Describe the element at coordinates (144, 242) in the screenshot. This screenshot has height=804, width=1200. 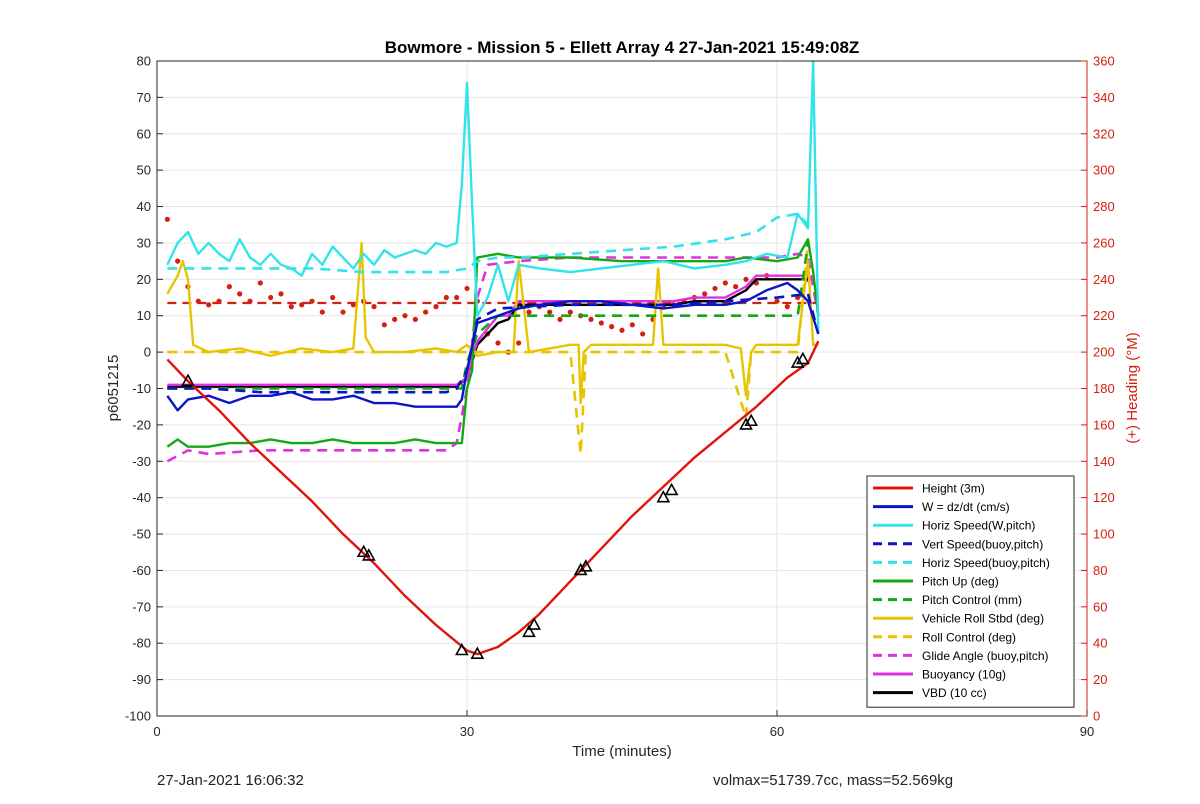
I see `y-tick-label: 30` at that location.